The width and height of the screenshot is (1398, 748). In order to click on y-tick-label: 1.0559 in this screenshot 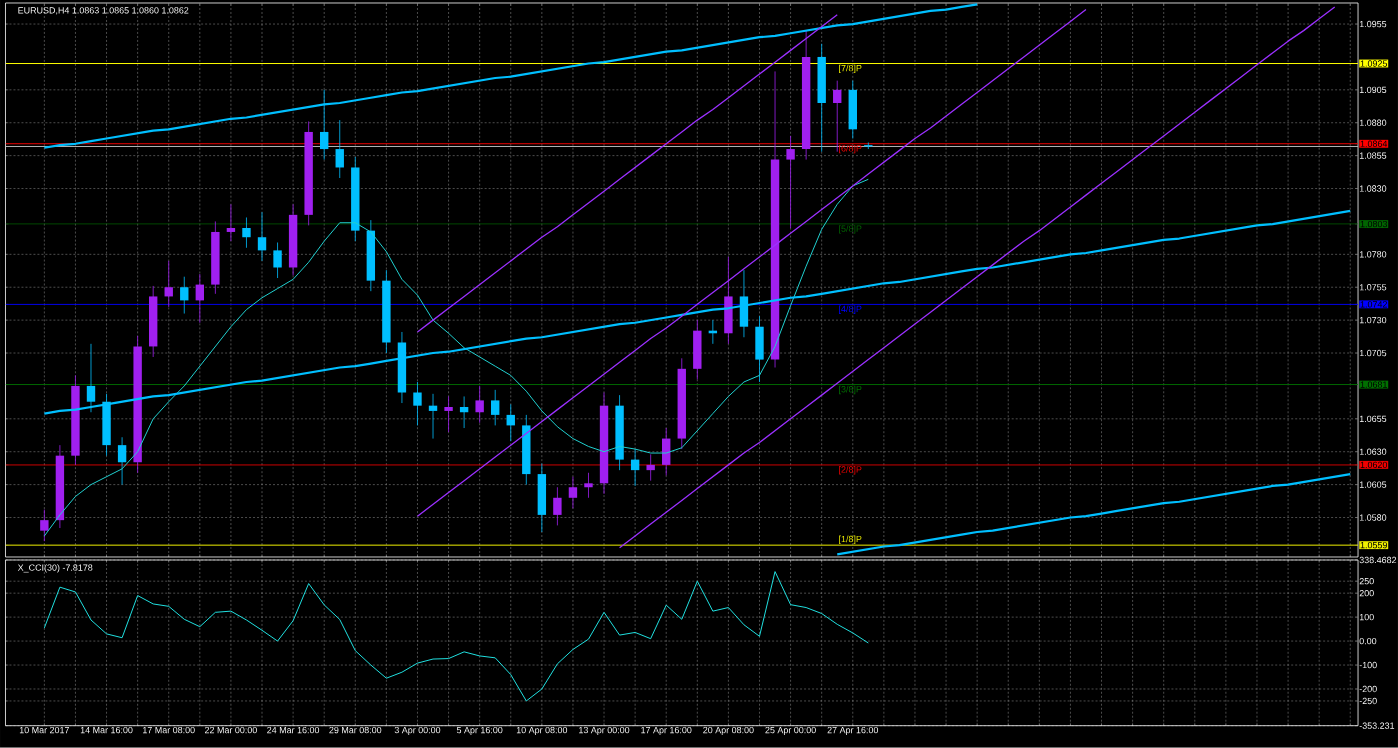, I will do `click(1373, 545)`.